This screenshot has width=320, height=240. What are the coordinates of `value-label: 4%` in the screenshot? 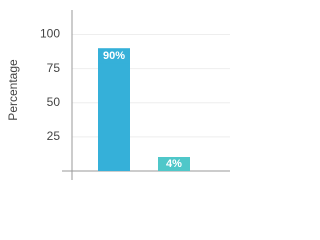 It's located at (174, 164).